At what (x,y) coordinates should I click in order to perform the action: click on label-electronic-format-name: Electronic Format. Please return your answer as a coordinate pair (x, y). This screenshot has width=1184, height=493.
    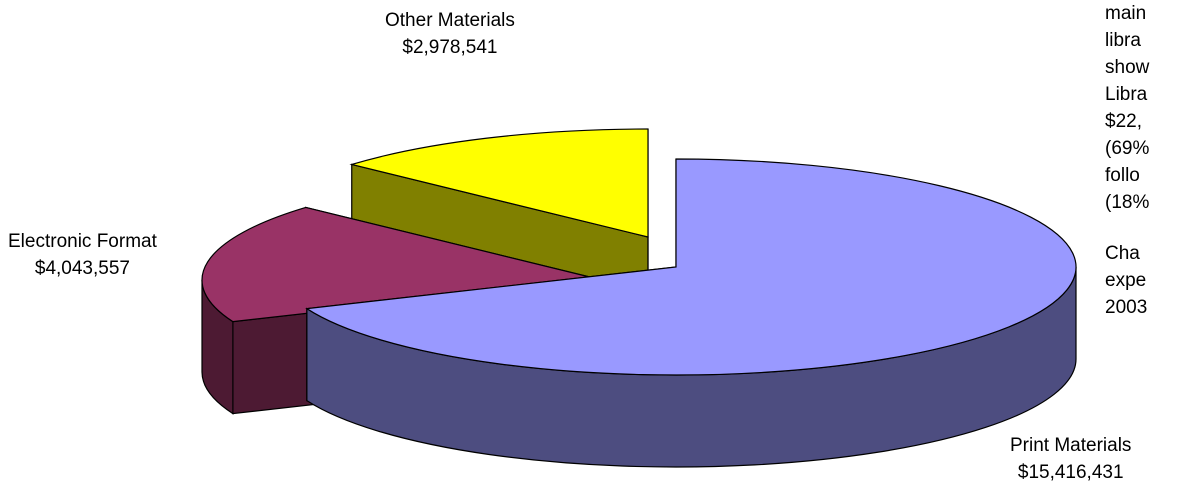
    Looking at the image, I should click on (82, 241).